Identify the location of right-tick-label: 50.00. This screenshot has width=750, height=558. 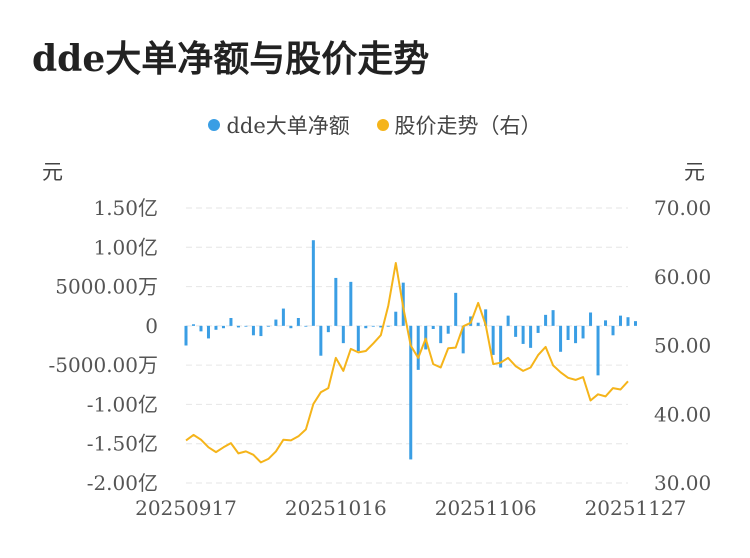
(682, 346).